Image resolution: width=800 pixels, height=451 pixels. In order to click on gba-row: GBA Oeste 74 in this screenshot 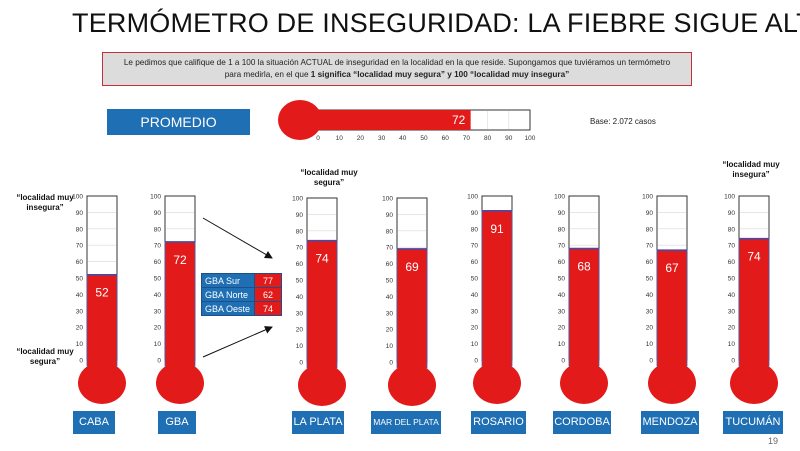, I will do `click(241, 308)`.